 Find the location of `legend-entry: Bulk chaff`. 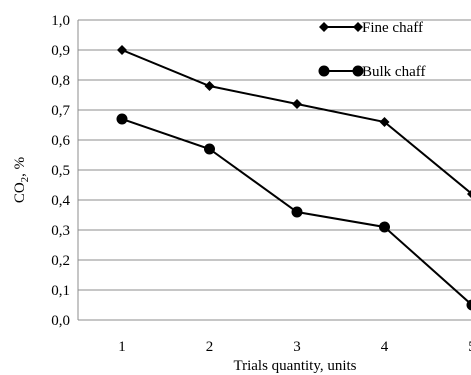

legend-entry: Bulk chaff is located at coordinates (371, 72).